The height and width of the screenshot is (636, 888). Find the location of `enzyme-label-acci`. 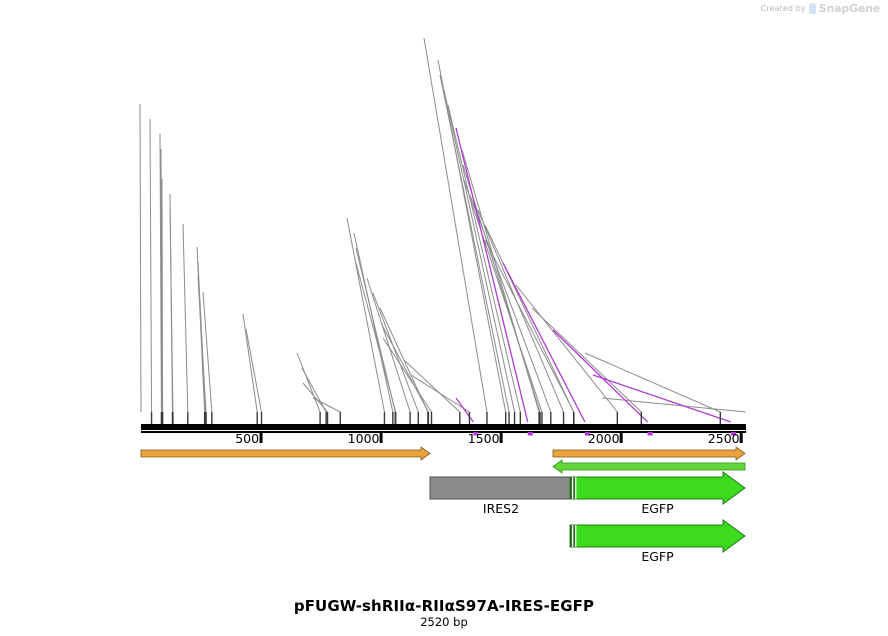

enzyme-label-acci is located at coordinates (178, 170).